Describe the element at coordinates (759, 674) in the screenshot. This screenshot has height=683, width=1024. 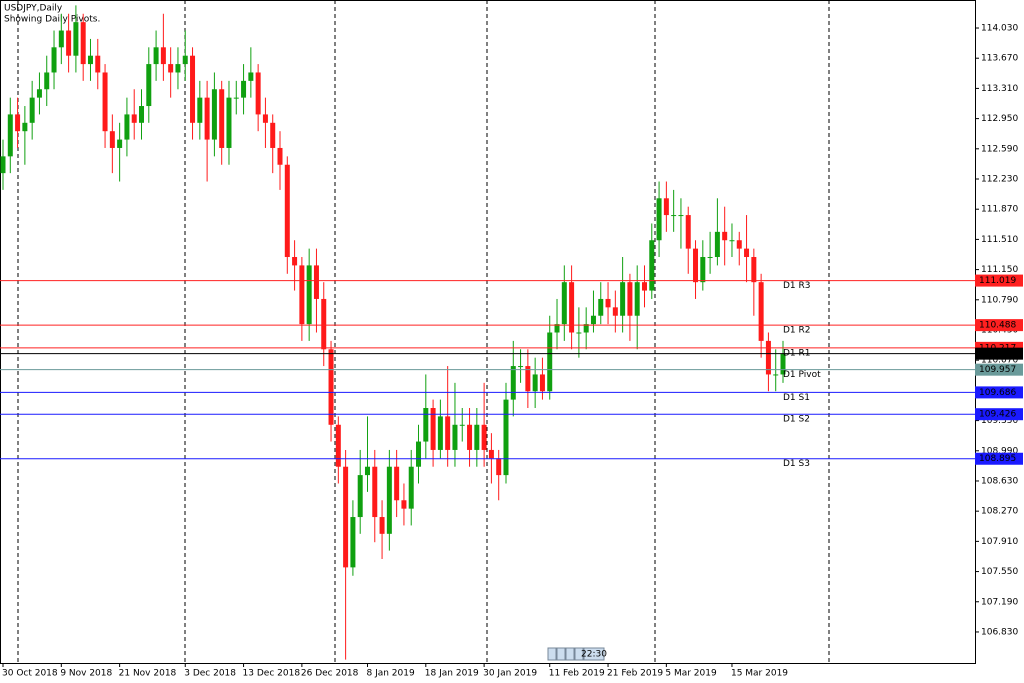
I see `x-tick-label: 15 Mar 2019` at that location.